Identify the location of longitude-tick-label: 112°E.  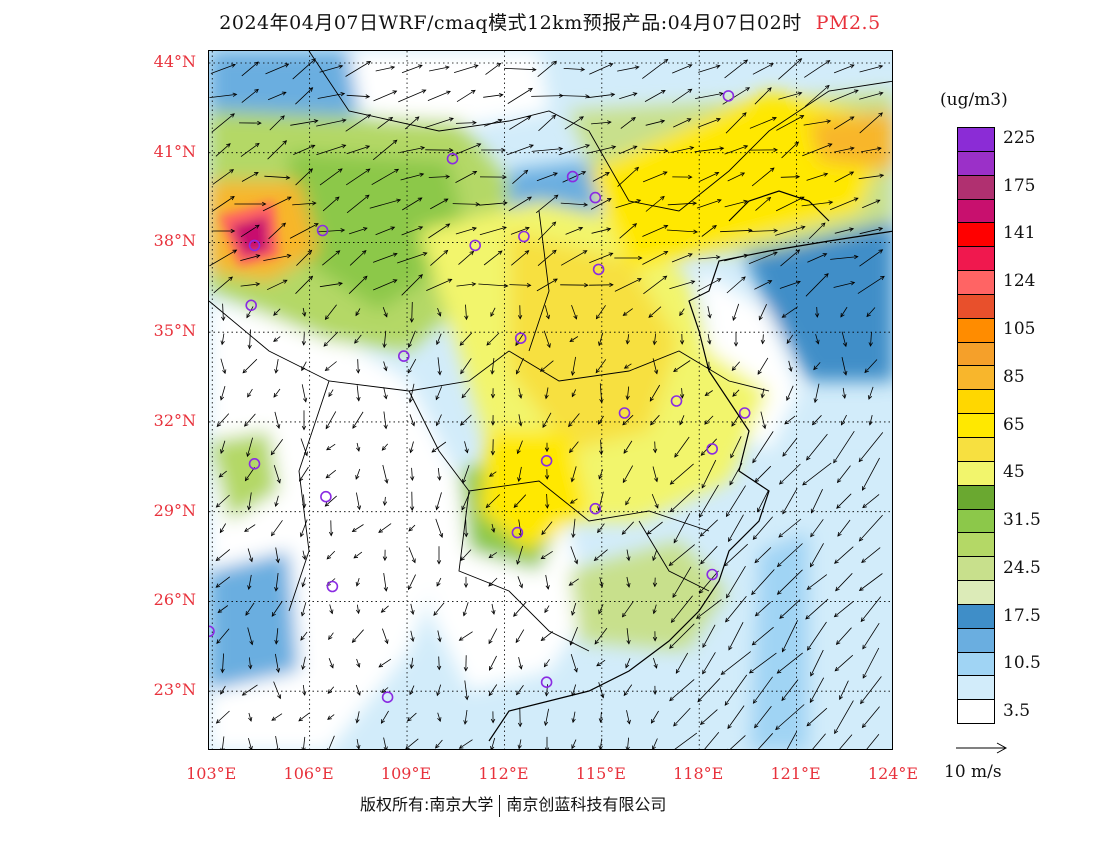
(503, 773).